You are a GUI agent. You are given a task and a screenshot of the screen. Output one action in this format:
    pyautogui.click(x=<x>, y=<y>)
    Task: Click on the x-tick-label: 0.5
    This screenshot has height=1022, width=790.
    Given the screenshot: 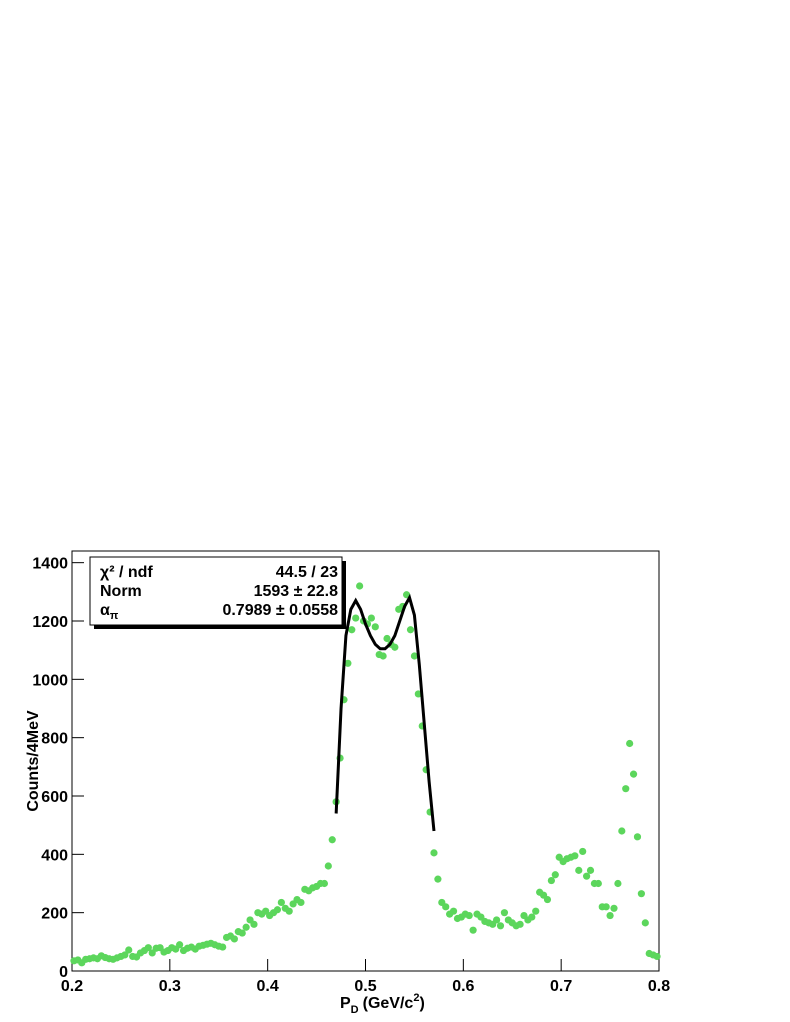 What is the action you would take?
    pyautogui.click(x=365, y=986)
    